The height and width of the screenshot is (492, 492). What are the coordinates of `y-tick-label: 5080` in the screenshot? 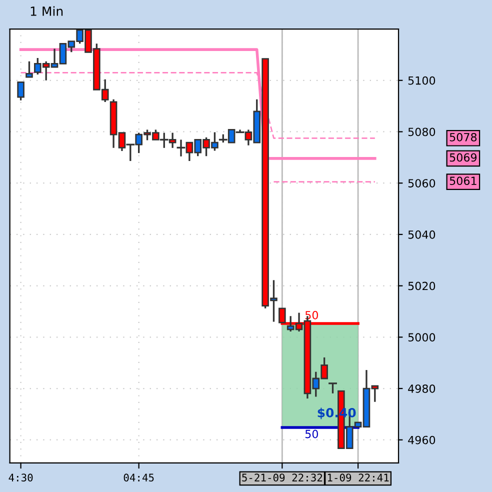 It's located at (422, 132).